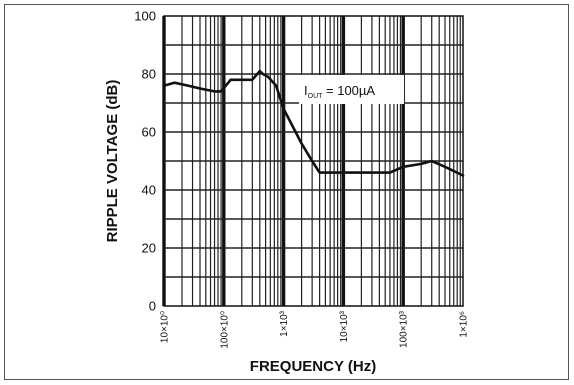  Describe the element at coordinates (464, 324) in the screenshot. I see `x-tick-label: 1×10⁶` at that location.